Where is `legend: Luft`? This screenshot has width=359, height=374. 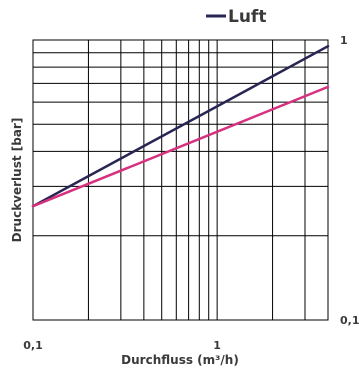 legend: Luft is located at coordinates (236, 17).